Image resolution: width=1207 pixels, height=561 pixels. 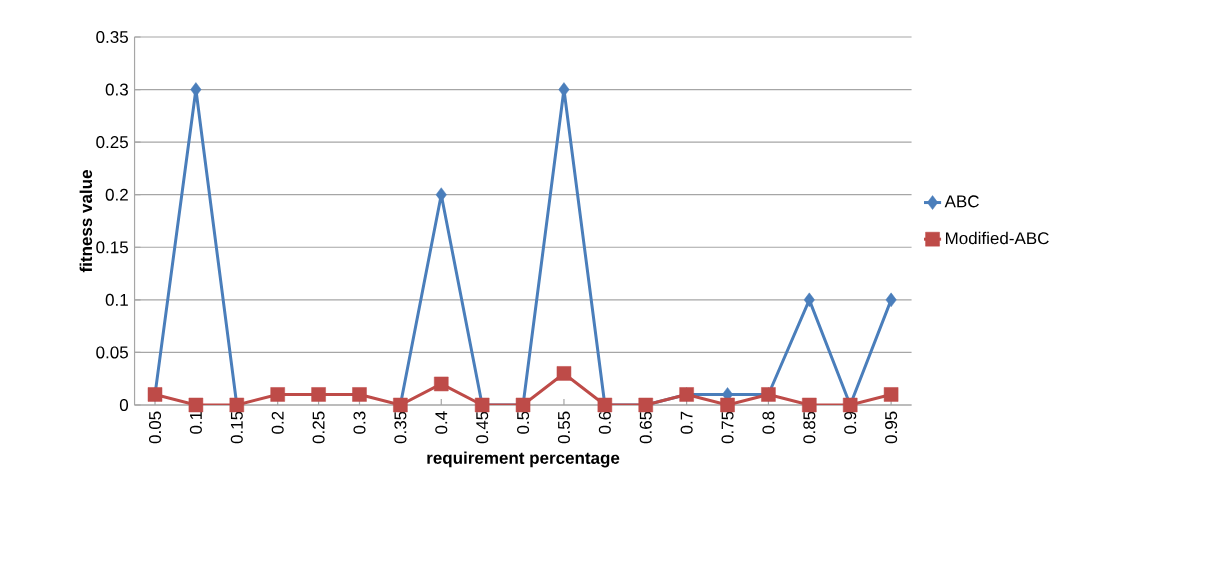 I want to click on x-tick-label: 0.3, so click(x=359, y=422).